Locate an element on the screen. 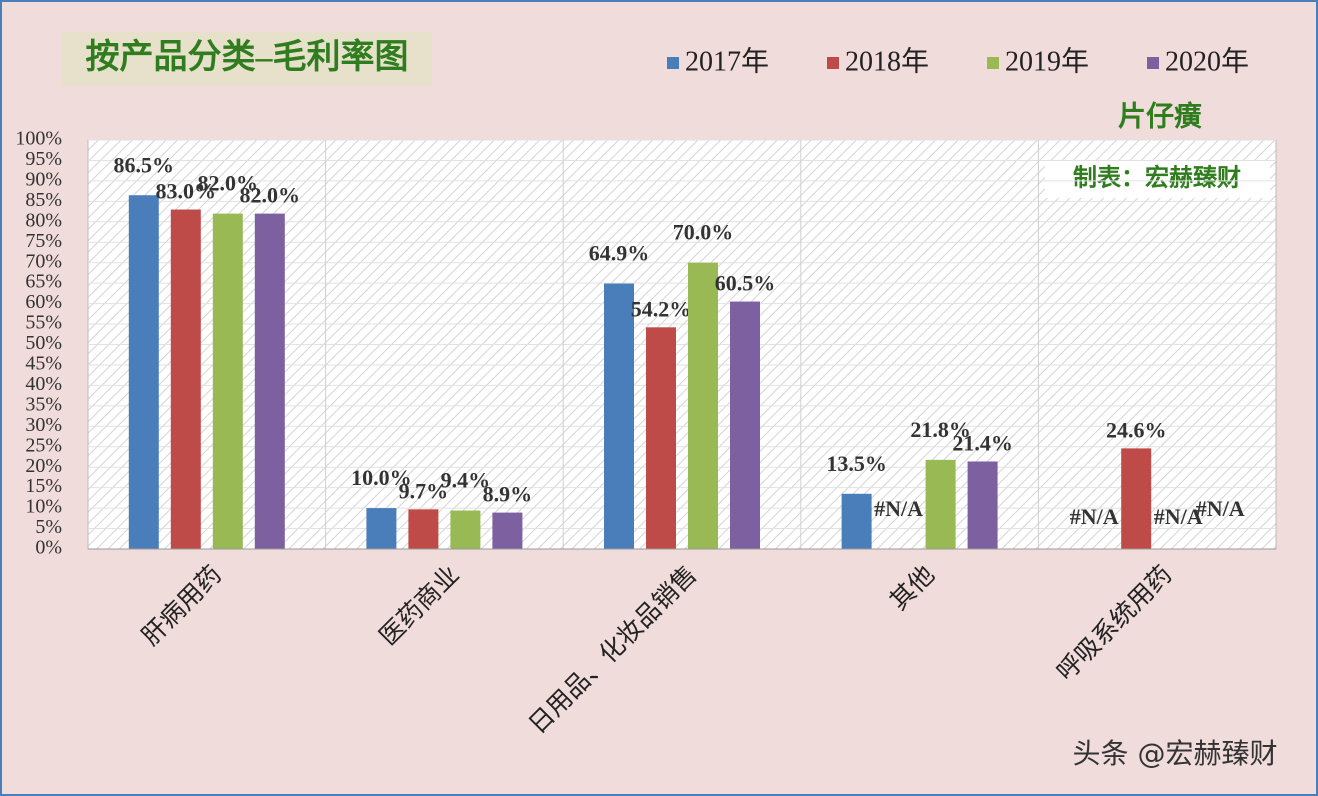  value-label: 86.5% is located at coordinates (144, 164).